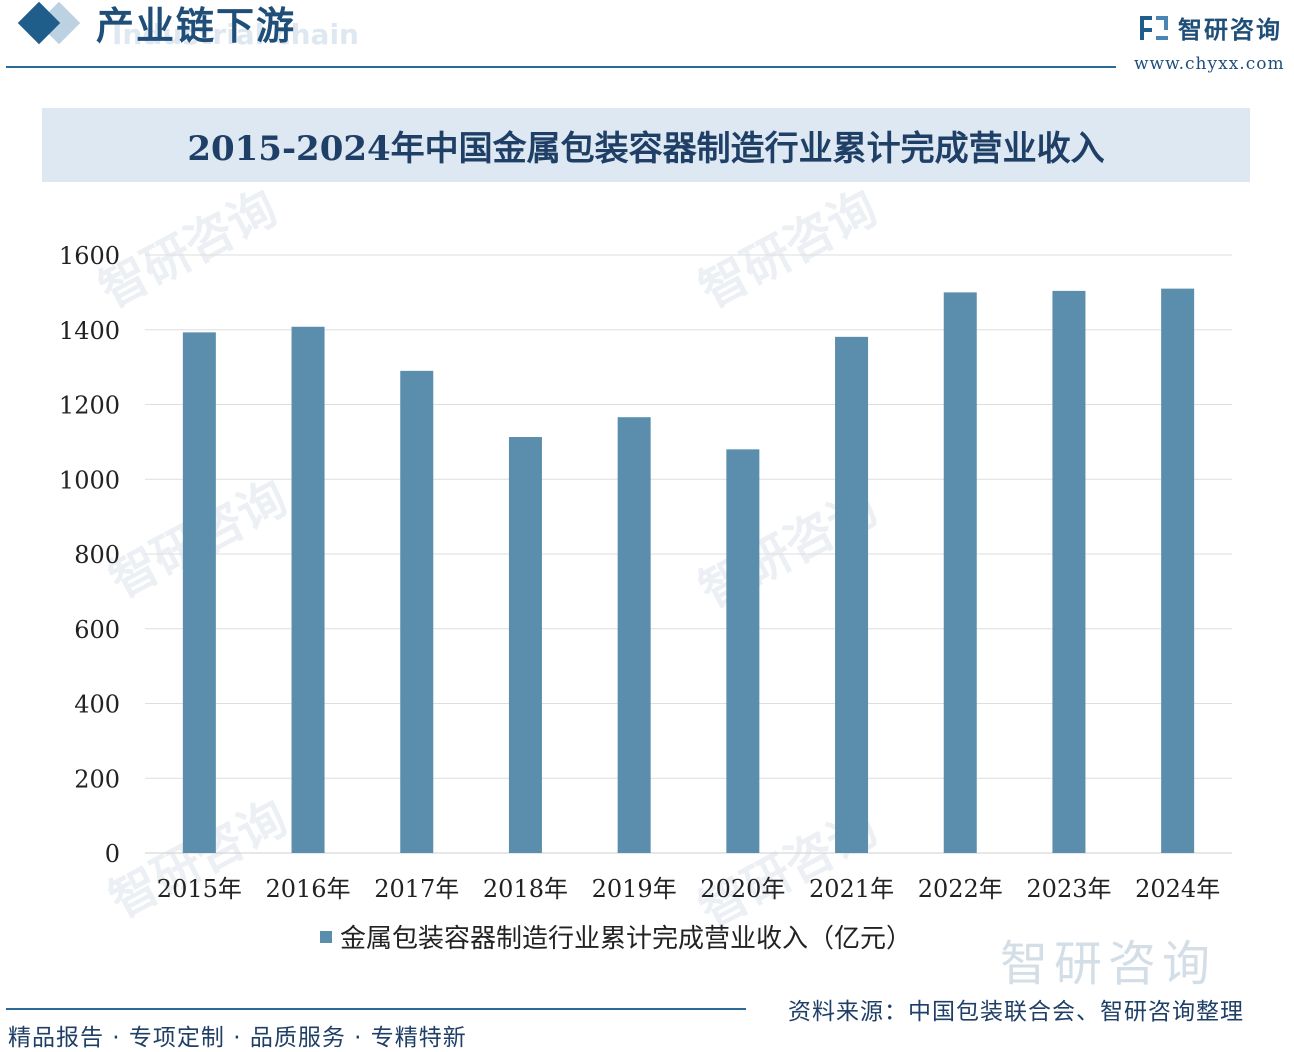 Image resolution: width=1294 pixels, height=1052 pixels. What do you see at coordinates (89, 331) in the screenshot?
I see `y-tick-label: 1400` at bounding box center [89, 331].